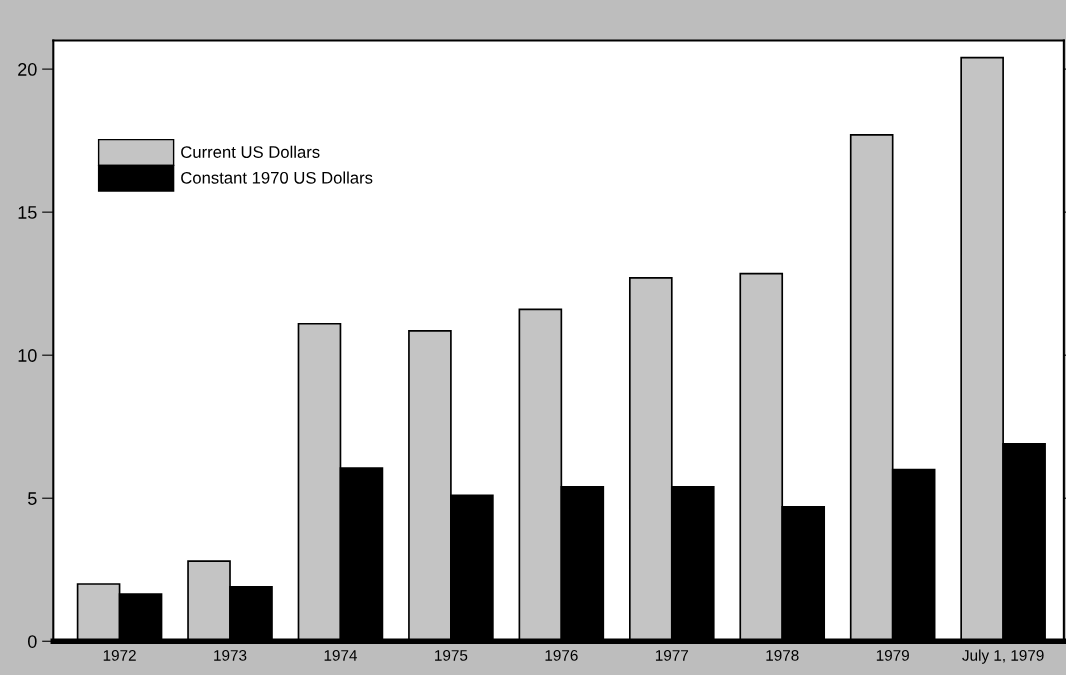 The image size is (1066, 675). Describe the element at coordinates (230, 655) in the screenshot. I see `x-tick-label: 1973` at that location.